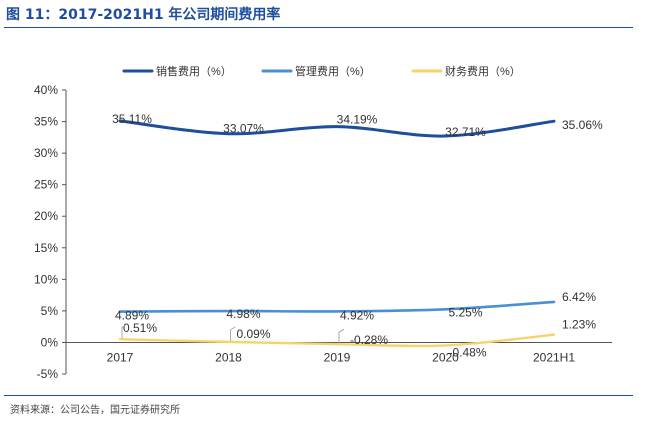  Describe the element at coordinates (194, 71) in the screenshot. I see `legend-label: 销售费用（%）` at that location.